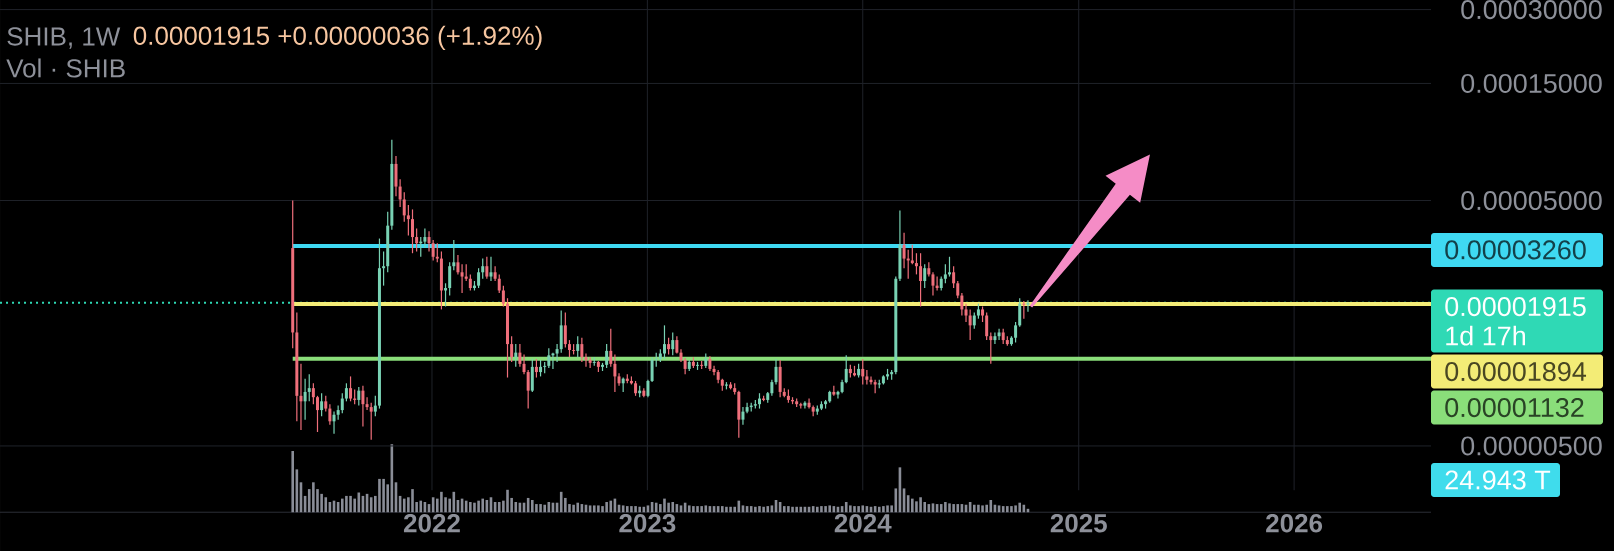 The image size is (1614, 551). Describe the element at coordinates (1515, 250) in the screenshot. I see `ref-line-label: 0.00003260` at that location.